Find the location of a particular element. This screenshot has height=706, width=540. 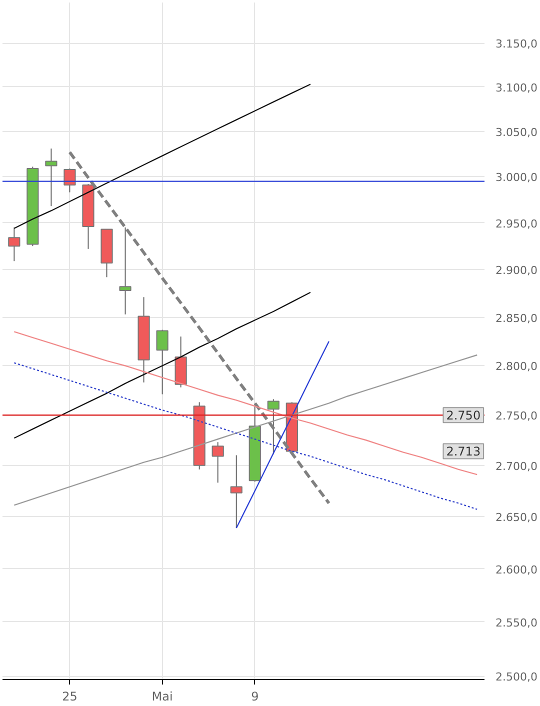

y-tick-label: 2.700,0 is located at coordinates (517, 466).